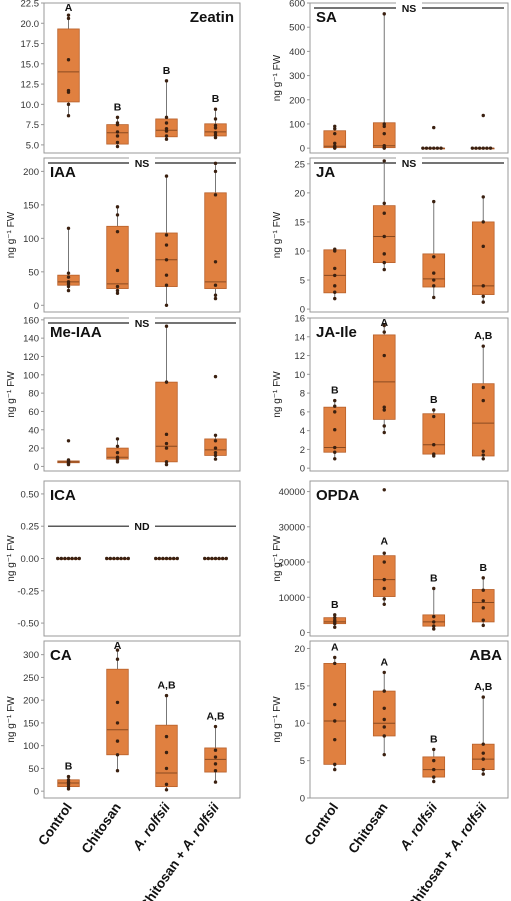 The image size is (511, 901). I want to click on y-tick-label: 5, so click(302, 281).